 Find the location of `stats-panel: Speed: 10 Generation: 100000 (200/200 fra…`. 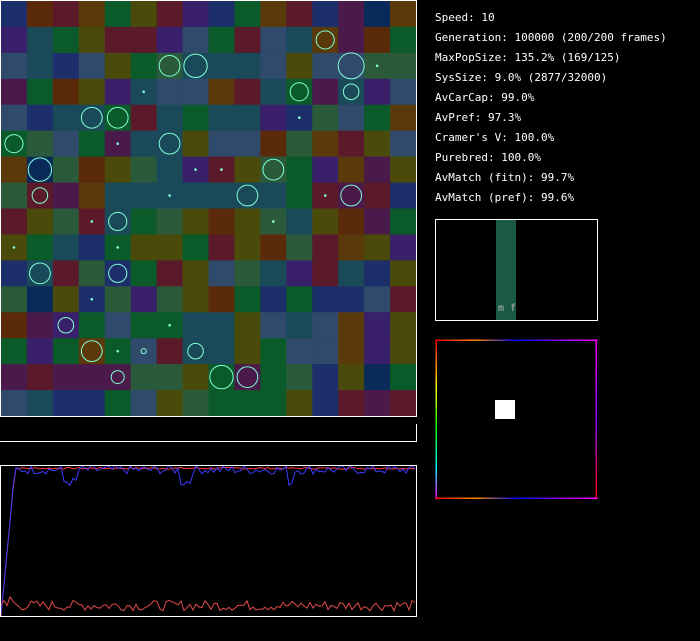

stats-panel: Speed: 10 Generation: 100000 (200/200 fra… is located at coordinates (566, 108).